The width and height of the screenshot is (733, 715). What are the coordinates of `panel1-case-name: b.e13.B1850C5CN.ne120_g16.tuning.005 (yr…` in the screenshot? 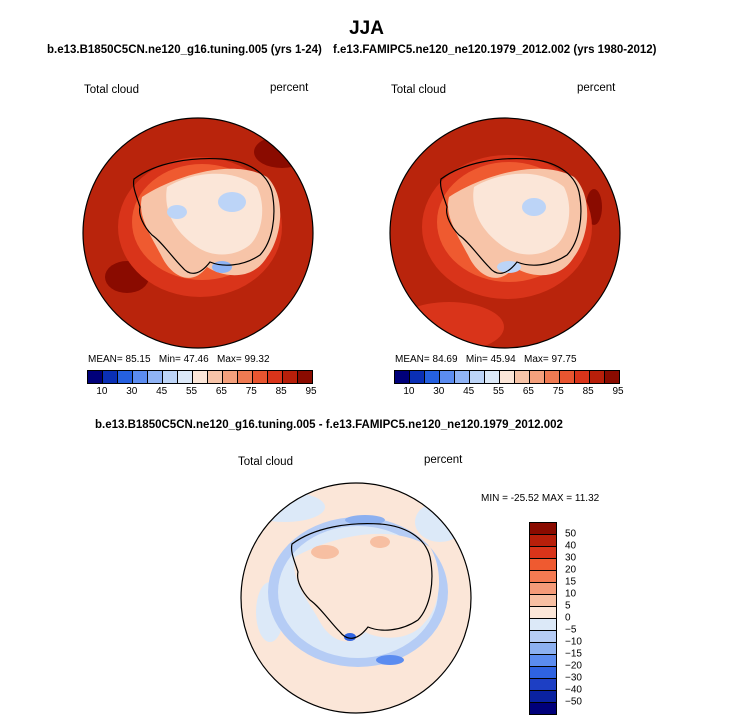 It's located at (184, 50).